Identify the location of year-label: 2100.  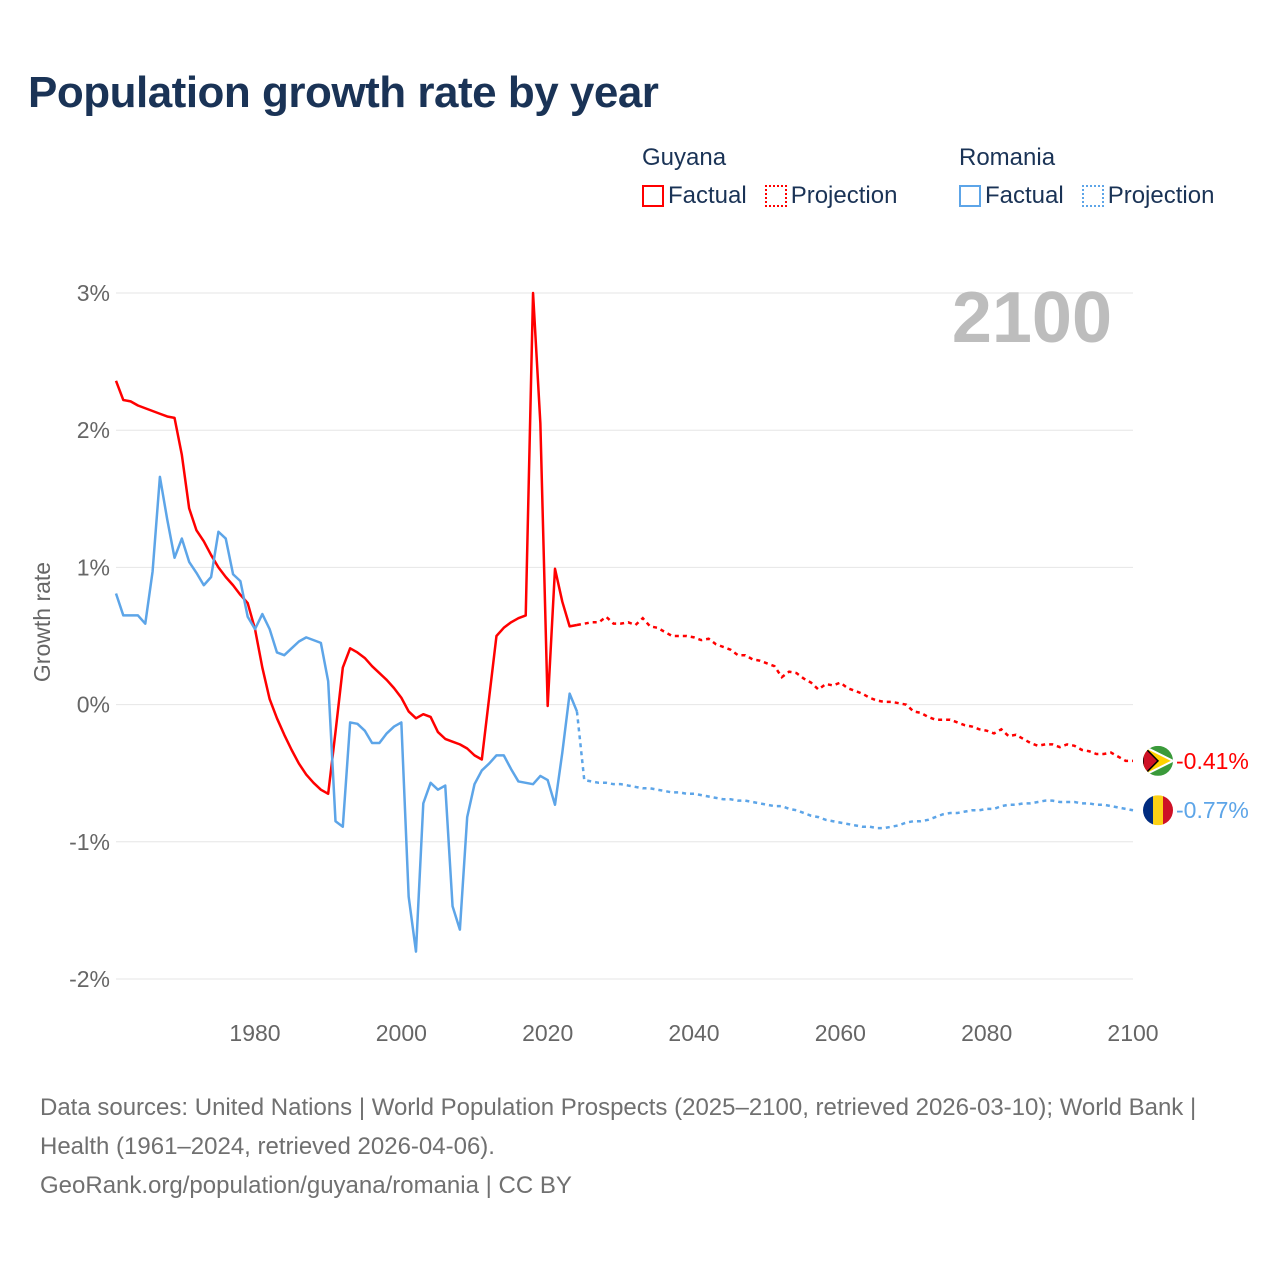
(1032, 318).